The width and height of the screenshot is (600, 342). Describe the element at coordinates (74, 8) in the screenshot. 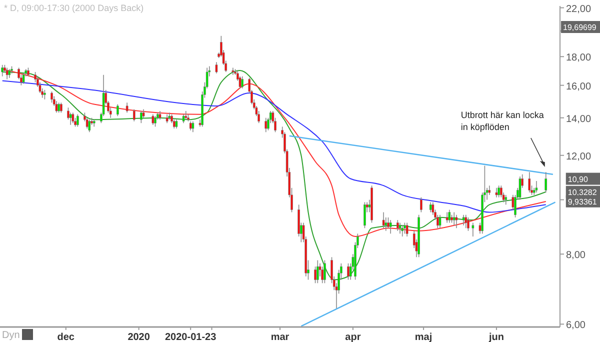

I see `chart-title: * D, 09:00-17:30 (2000 Days Back)` at that location.